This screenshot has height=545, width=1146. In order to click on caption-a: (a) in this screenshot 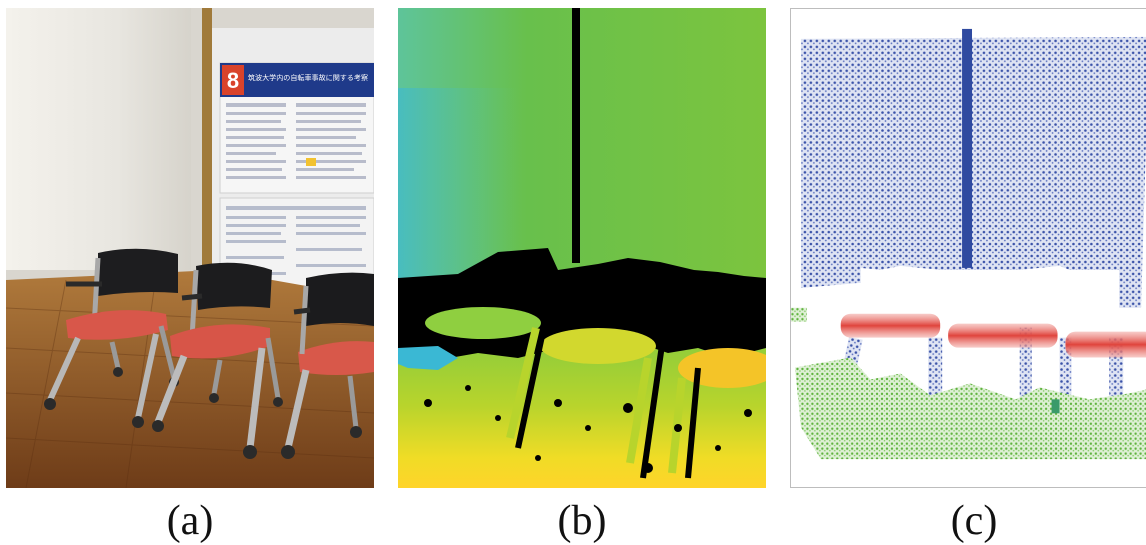, I will do `click(190, 521)`.